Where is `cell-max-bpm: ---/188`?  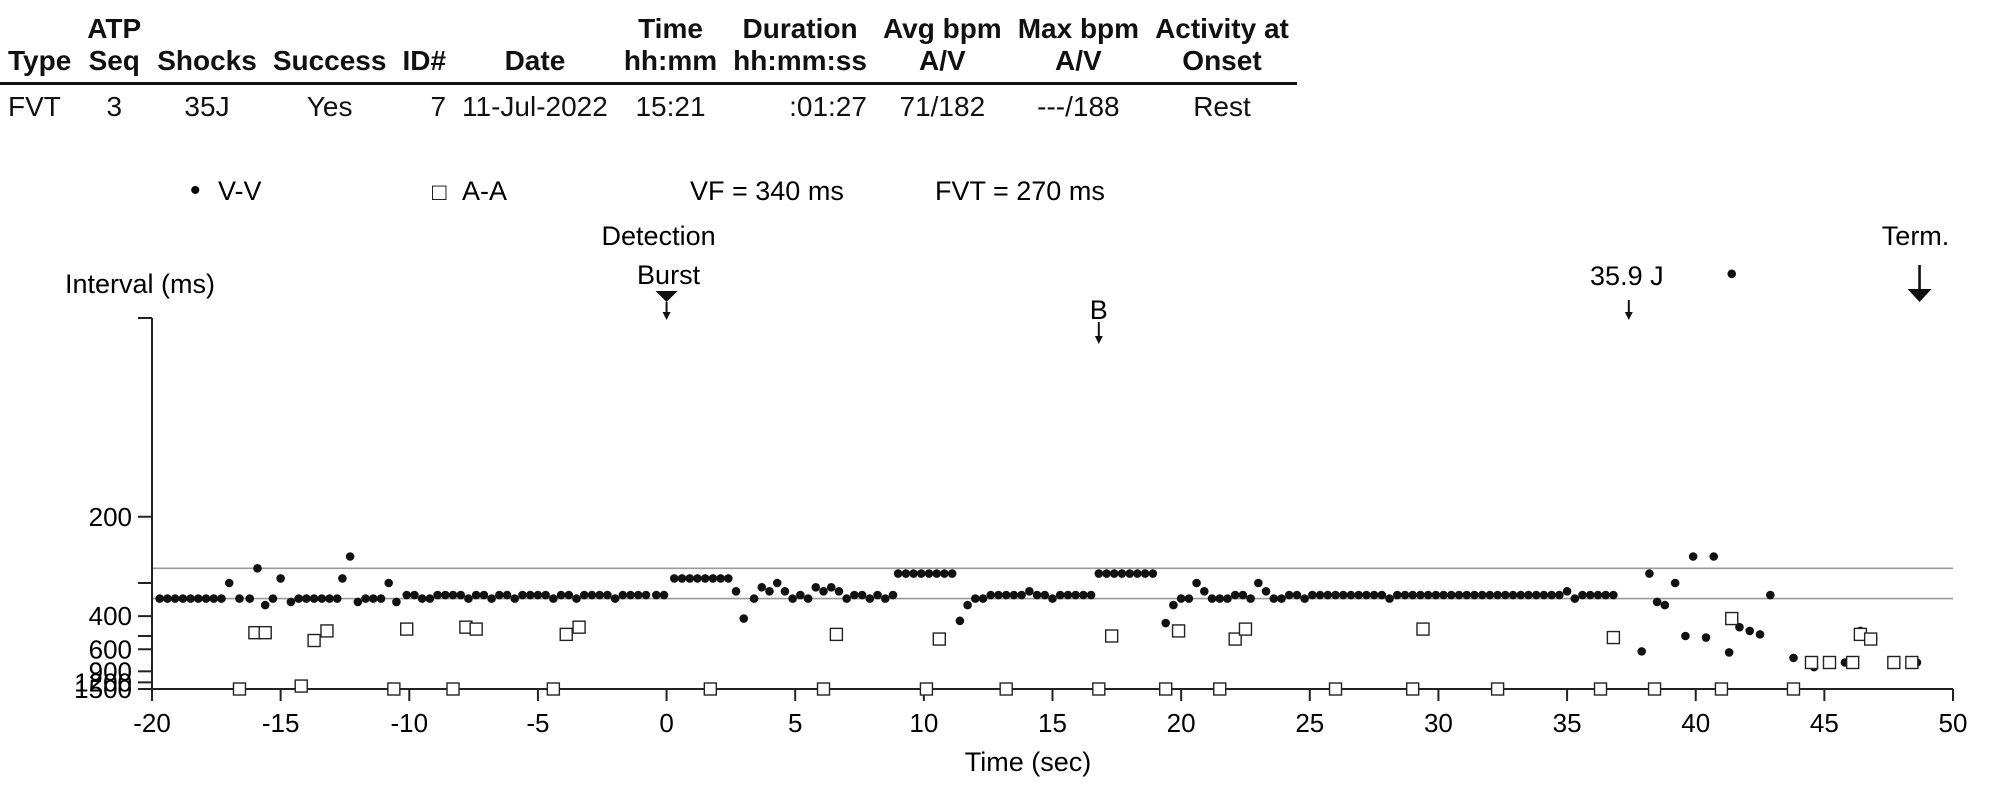
cell-max-bpm: ---/188 is located at coordinates (1078, 106).